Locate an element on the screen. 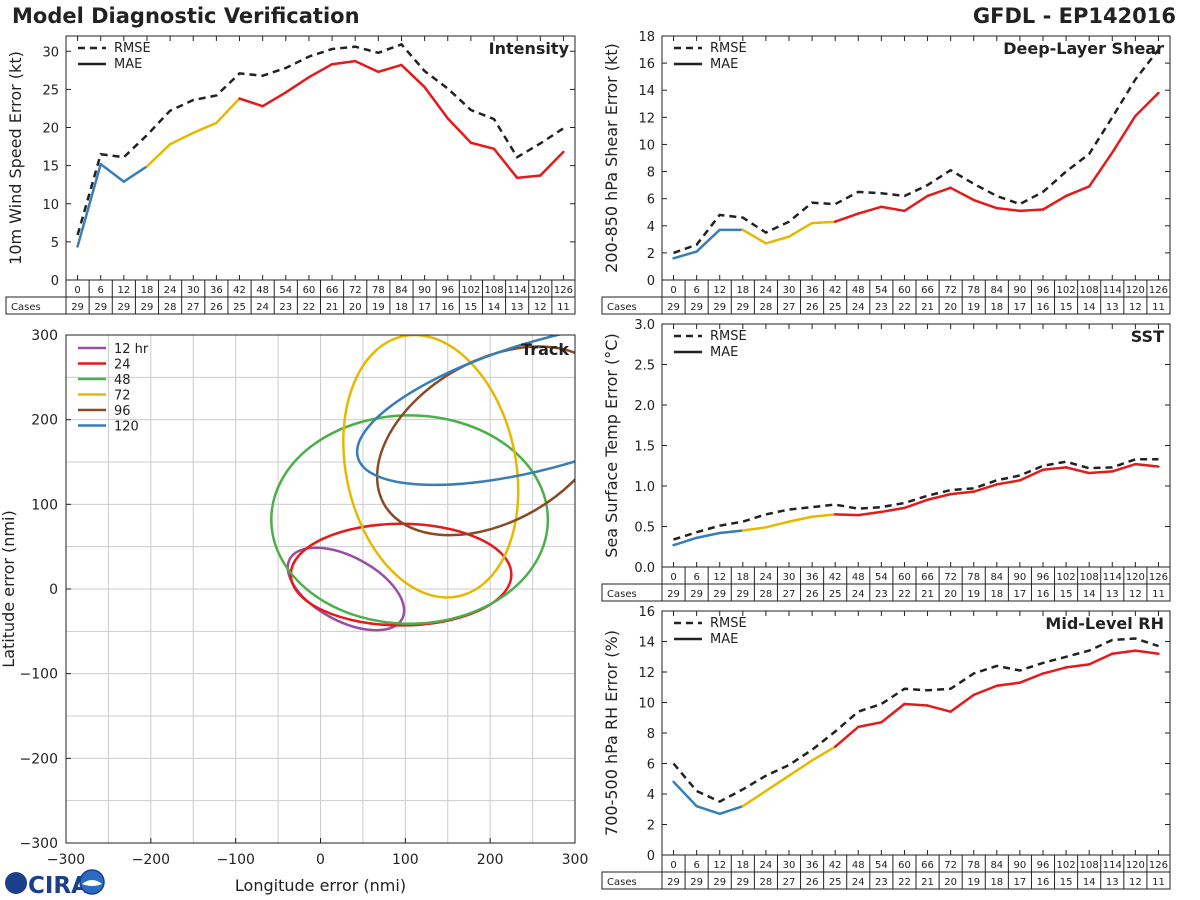 This screenshot has height=900, width=1200. y-axis-label: Latitude error (nmi) is located at coordinates (9, 588).